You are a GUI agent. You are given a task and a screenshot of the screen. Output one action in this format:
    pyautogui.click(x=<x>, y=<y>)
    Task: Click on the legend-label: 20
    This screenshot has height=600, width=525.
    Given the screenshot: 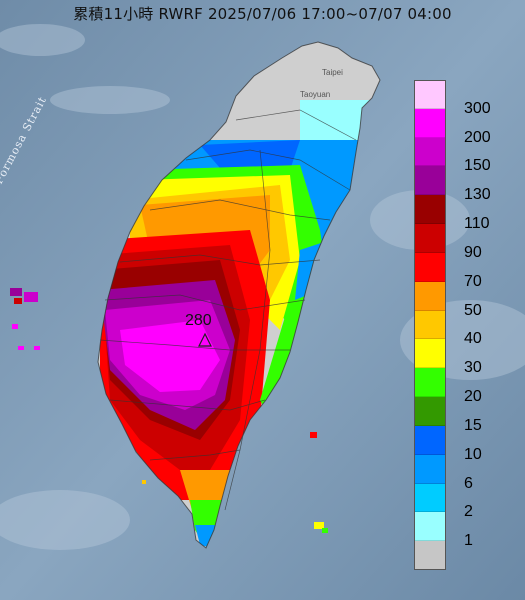 What is the action you would take?
    pyautogui.click(x=473, y=397)
    